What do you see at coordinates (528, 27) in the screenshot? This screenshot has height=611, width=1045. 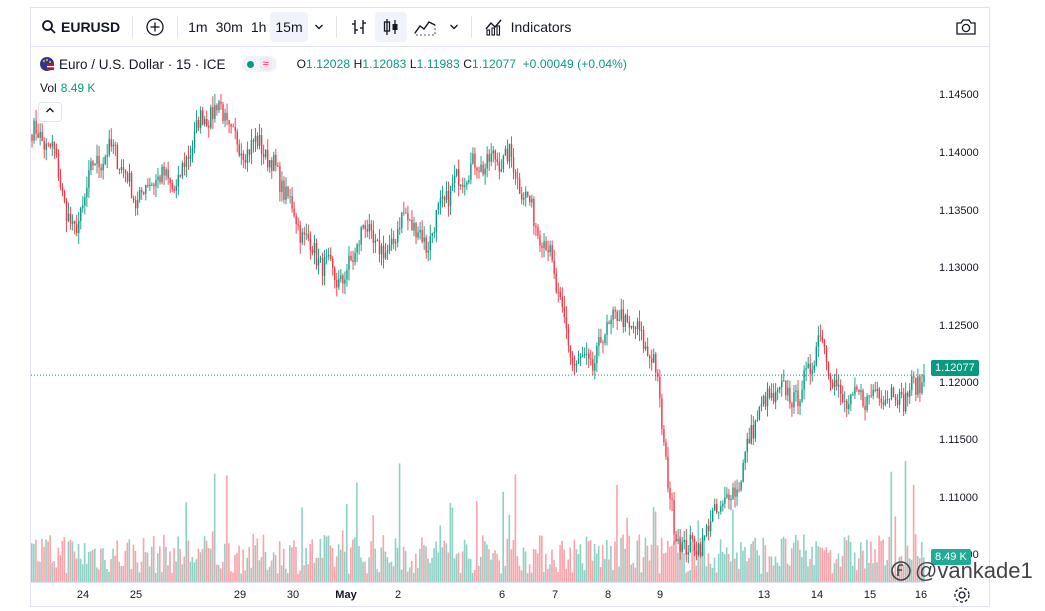 I see `indicators-button: Indicators` at bounding box center [528, 27].